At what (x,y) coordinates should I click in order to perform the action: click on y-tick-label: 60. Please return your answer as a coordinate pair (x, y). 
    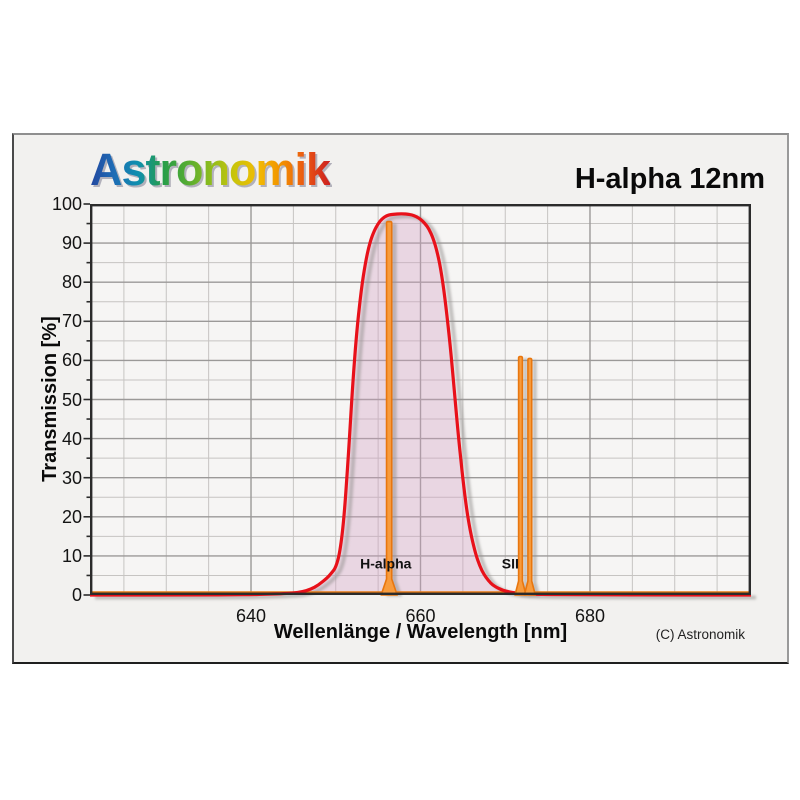
    Looking at the image, I should click on (71, 360).